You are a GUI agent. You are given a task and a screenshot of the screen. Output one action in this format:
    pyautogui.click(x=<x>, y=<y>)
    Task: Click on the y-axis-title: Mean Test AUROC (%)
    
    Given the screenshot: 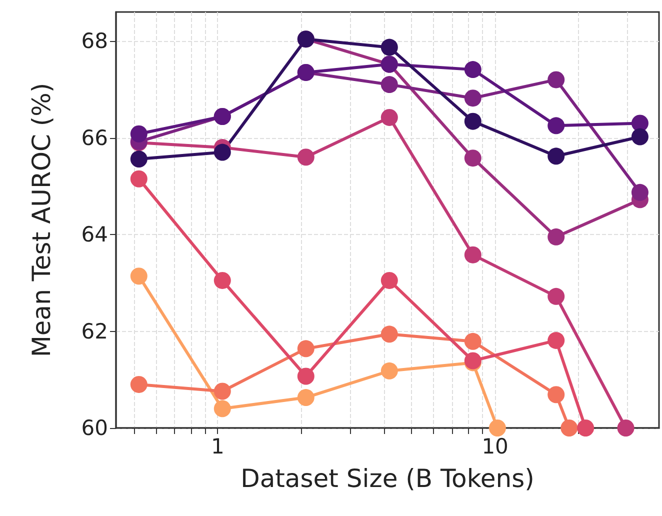 What is the action you would take?
    pyautogui.click(x=41, y=220)
    